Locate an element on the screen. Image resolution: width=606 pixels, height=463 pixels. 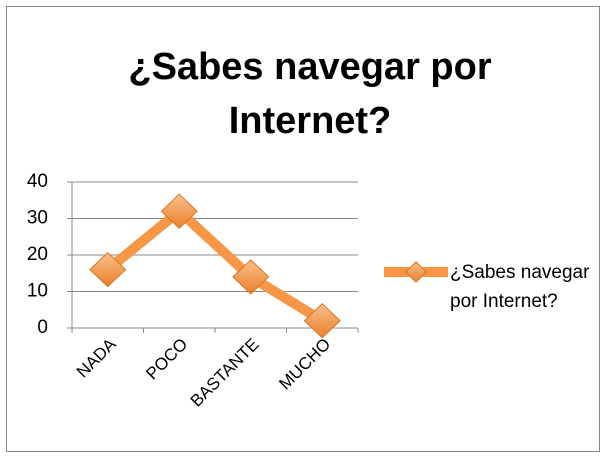
y-tick-label: 0 is located at coordinates (42, 327).